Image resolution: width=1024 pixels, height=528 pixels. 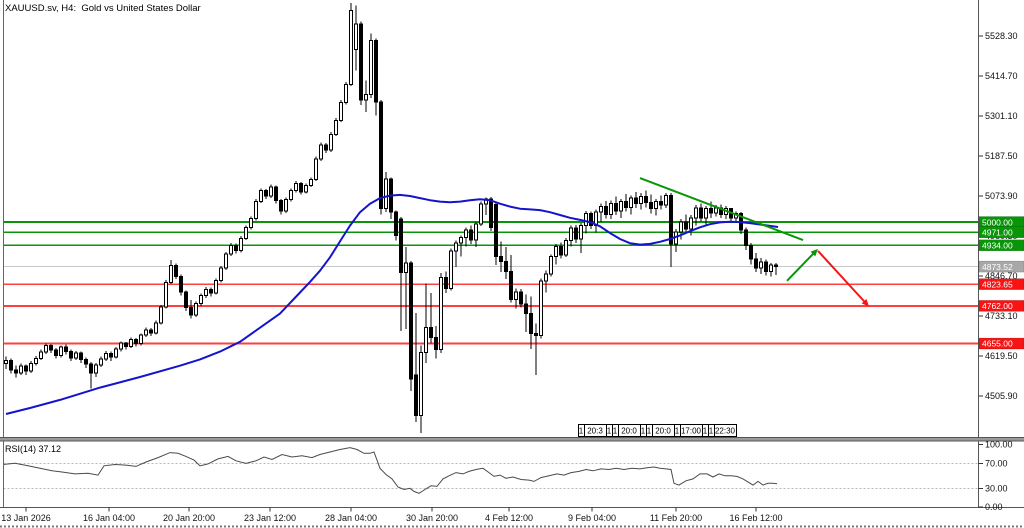 I want to click on time-tick-label: 30 Jan 20:00, so click(x=432, y=518).